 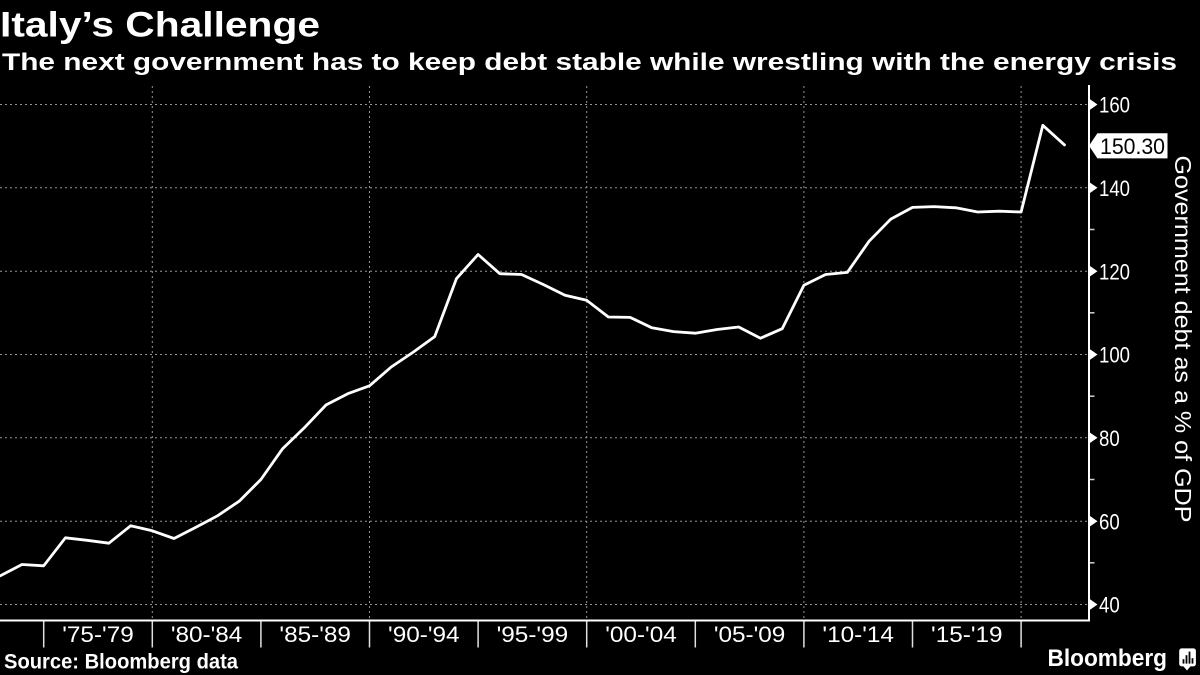 What do you see at coordinates (1114, 188) in the screenshot?
I see `svg-text: 140` at bounding box center [1114, 188].